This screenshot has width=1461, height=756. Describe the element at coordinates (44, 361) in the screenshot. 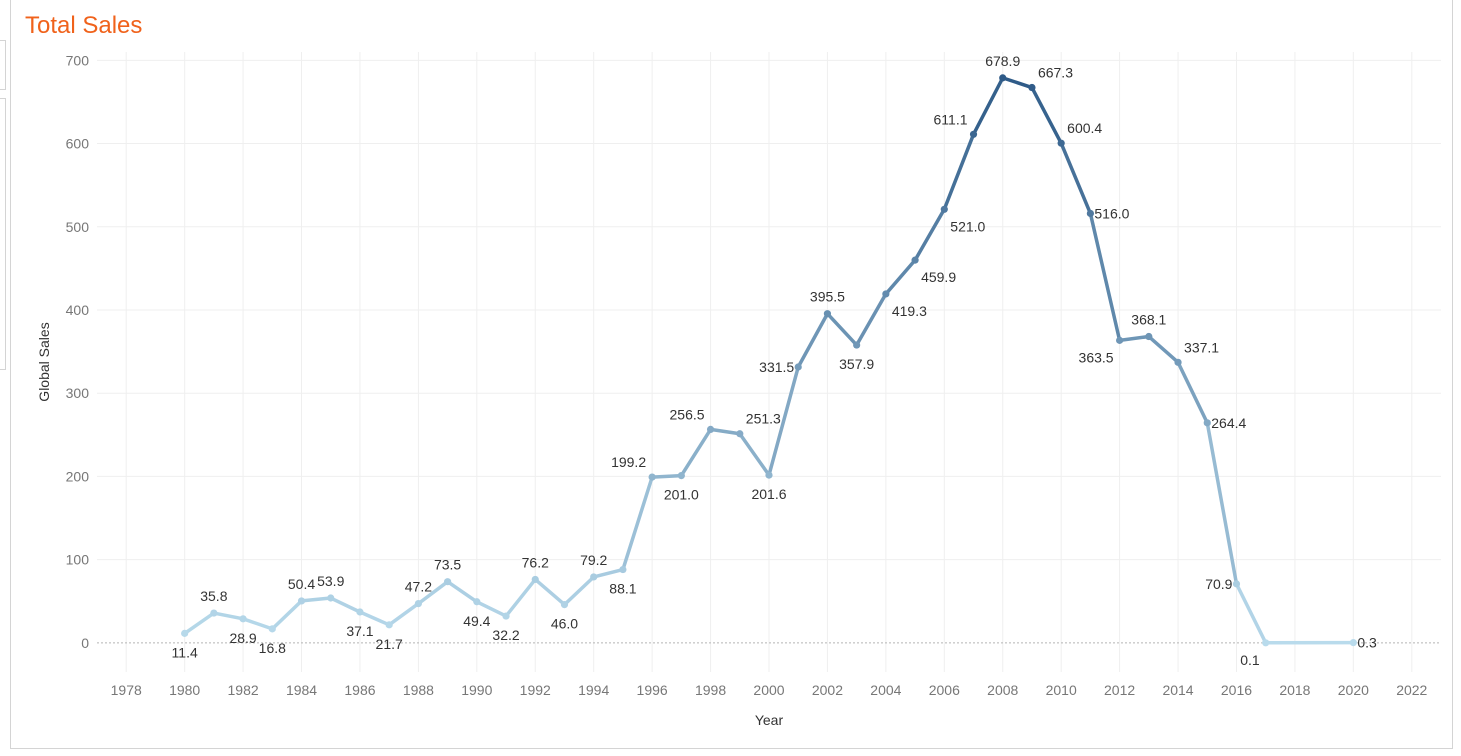

I see `y-axis-title: Global Sales` at that location.